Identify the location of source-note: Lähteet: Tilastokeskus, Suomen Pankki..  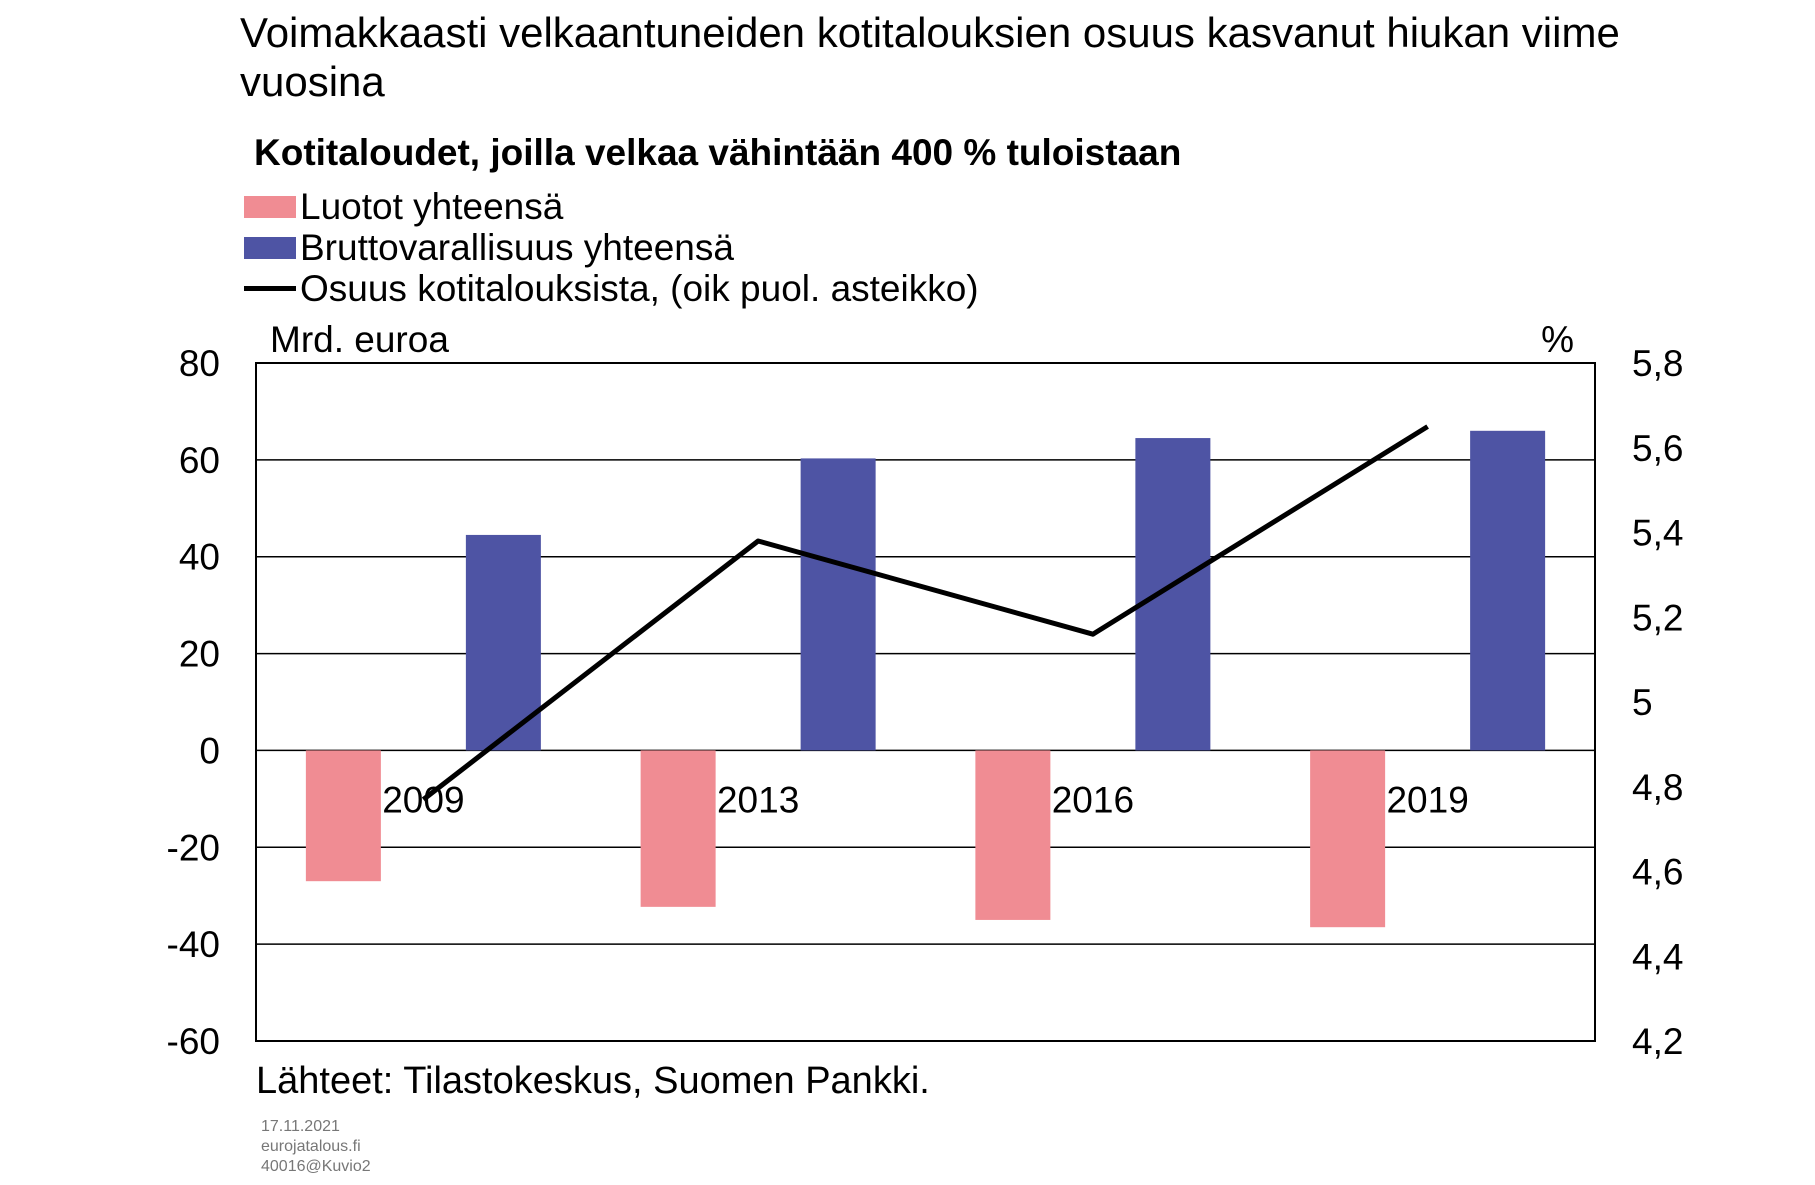
(593, 1081).